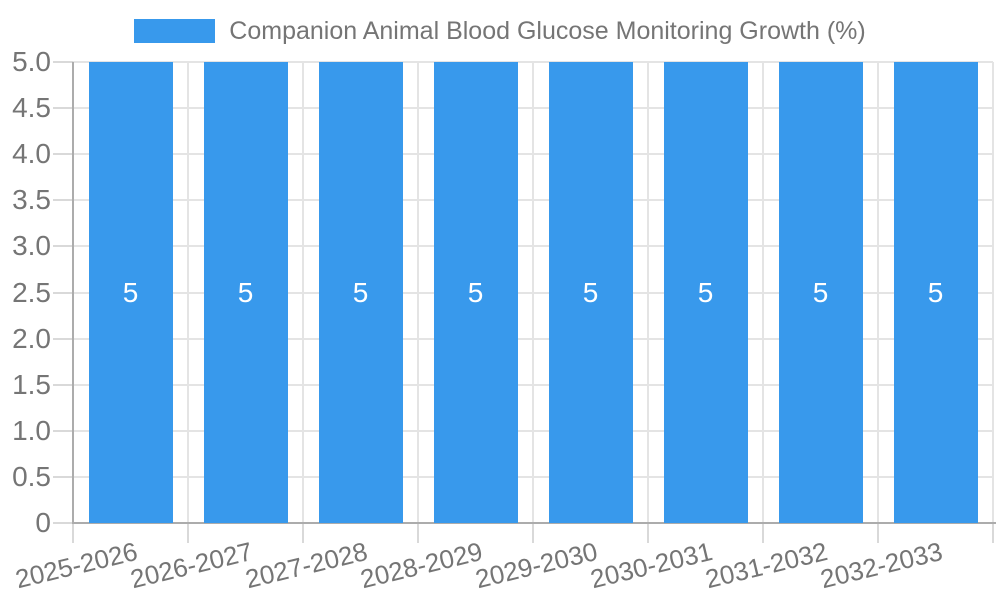 This screenshot has width=1000, height=600. I want to click on y-axis-label: 2.5, so click(31, 292).